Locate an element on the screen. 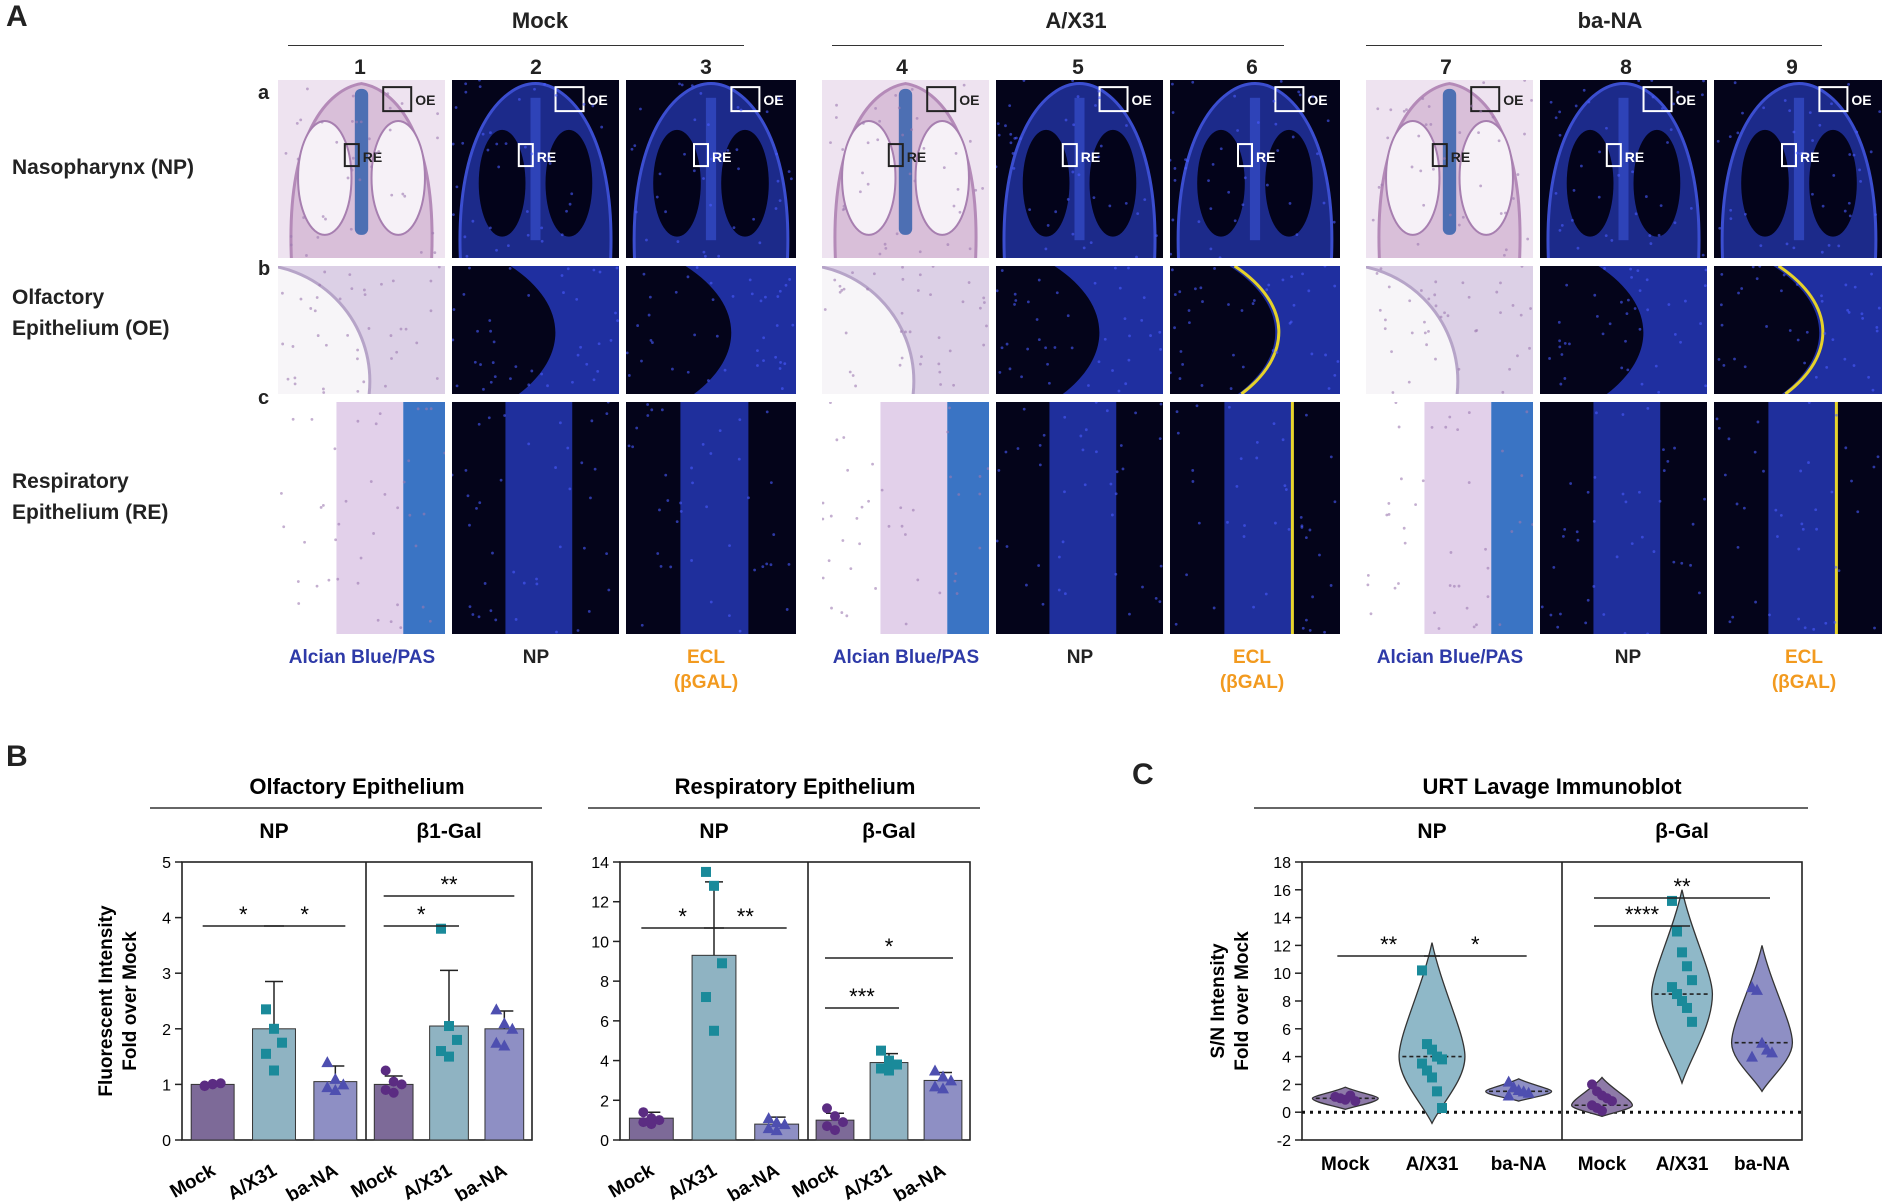 This screenshot has height=1204, width=1882. x-label-b0-0-2: ba-NA is located at coordinates (312, 1182).